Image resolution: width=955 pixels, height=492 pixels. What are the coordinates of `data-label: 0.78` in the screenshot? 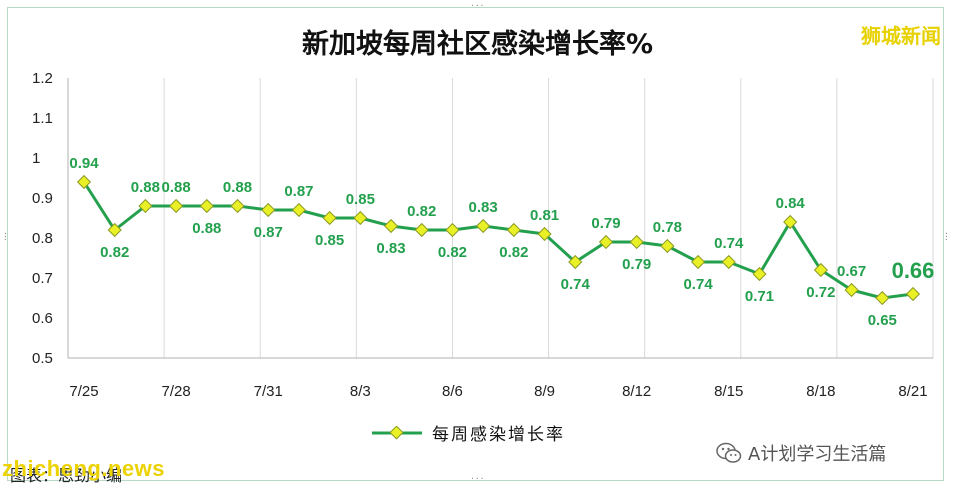 It's located at (667, 227).